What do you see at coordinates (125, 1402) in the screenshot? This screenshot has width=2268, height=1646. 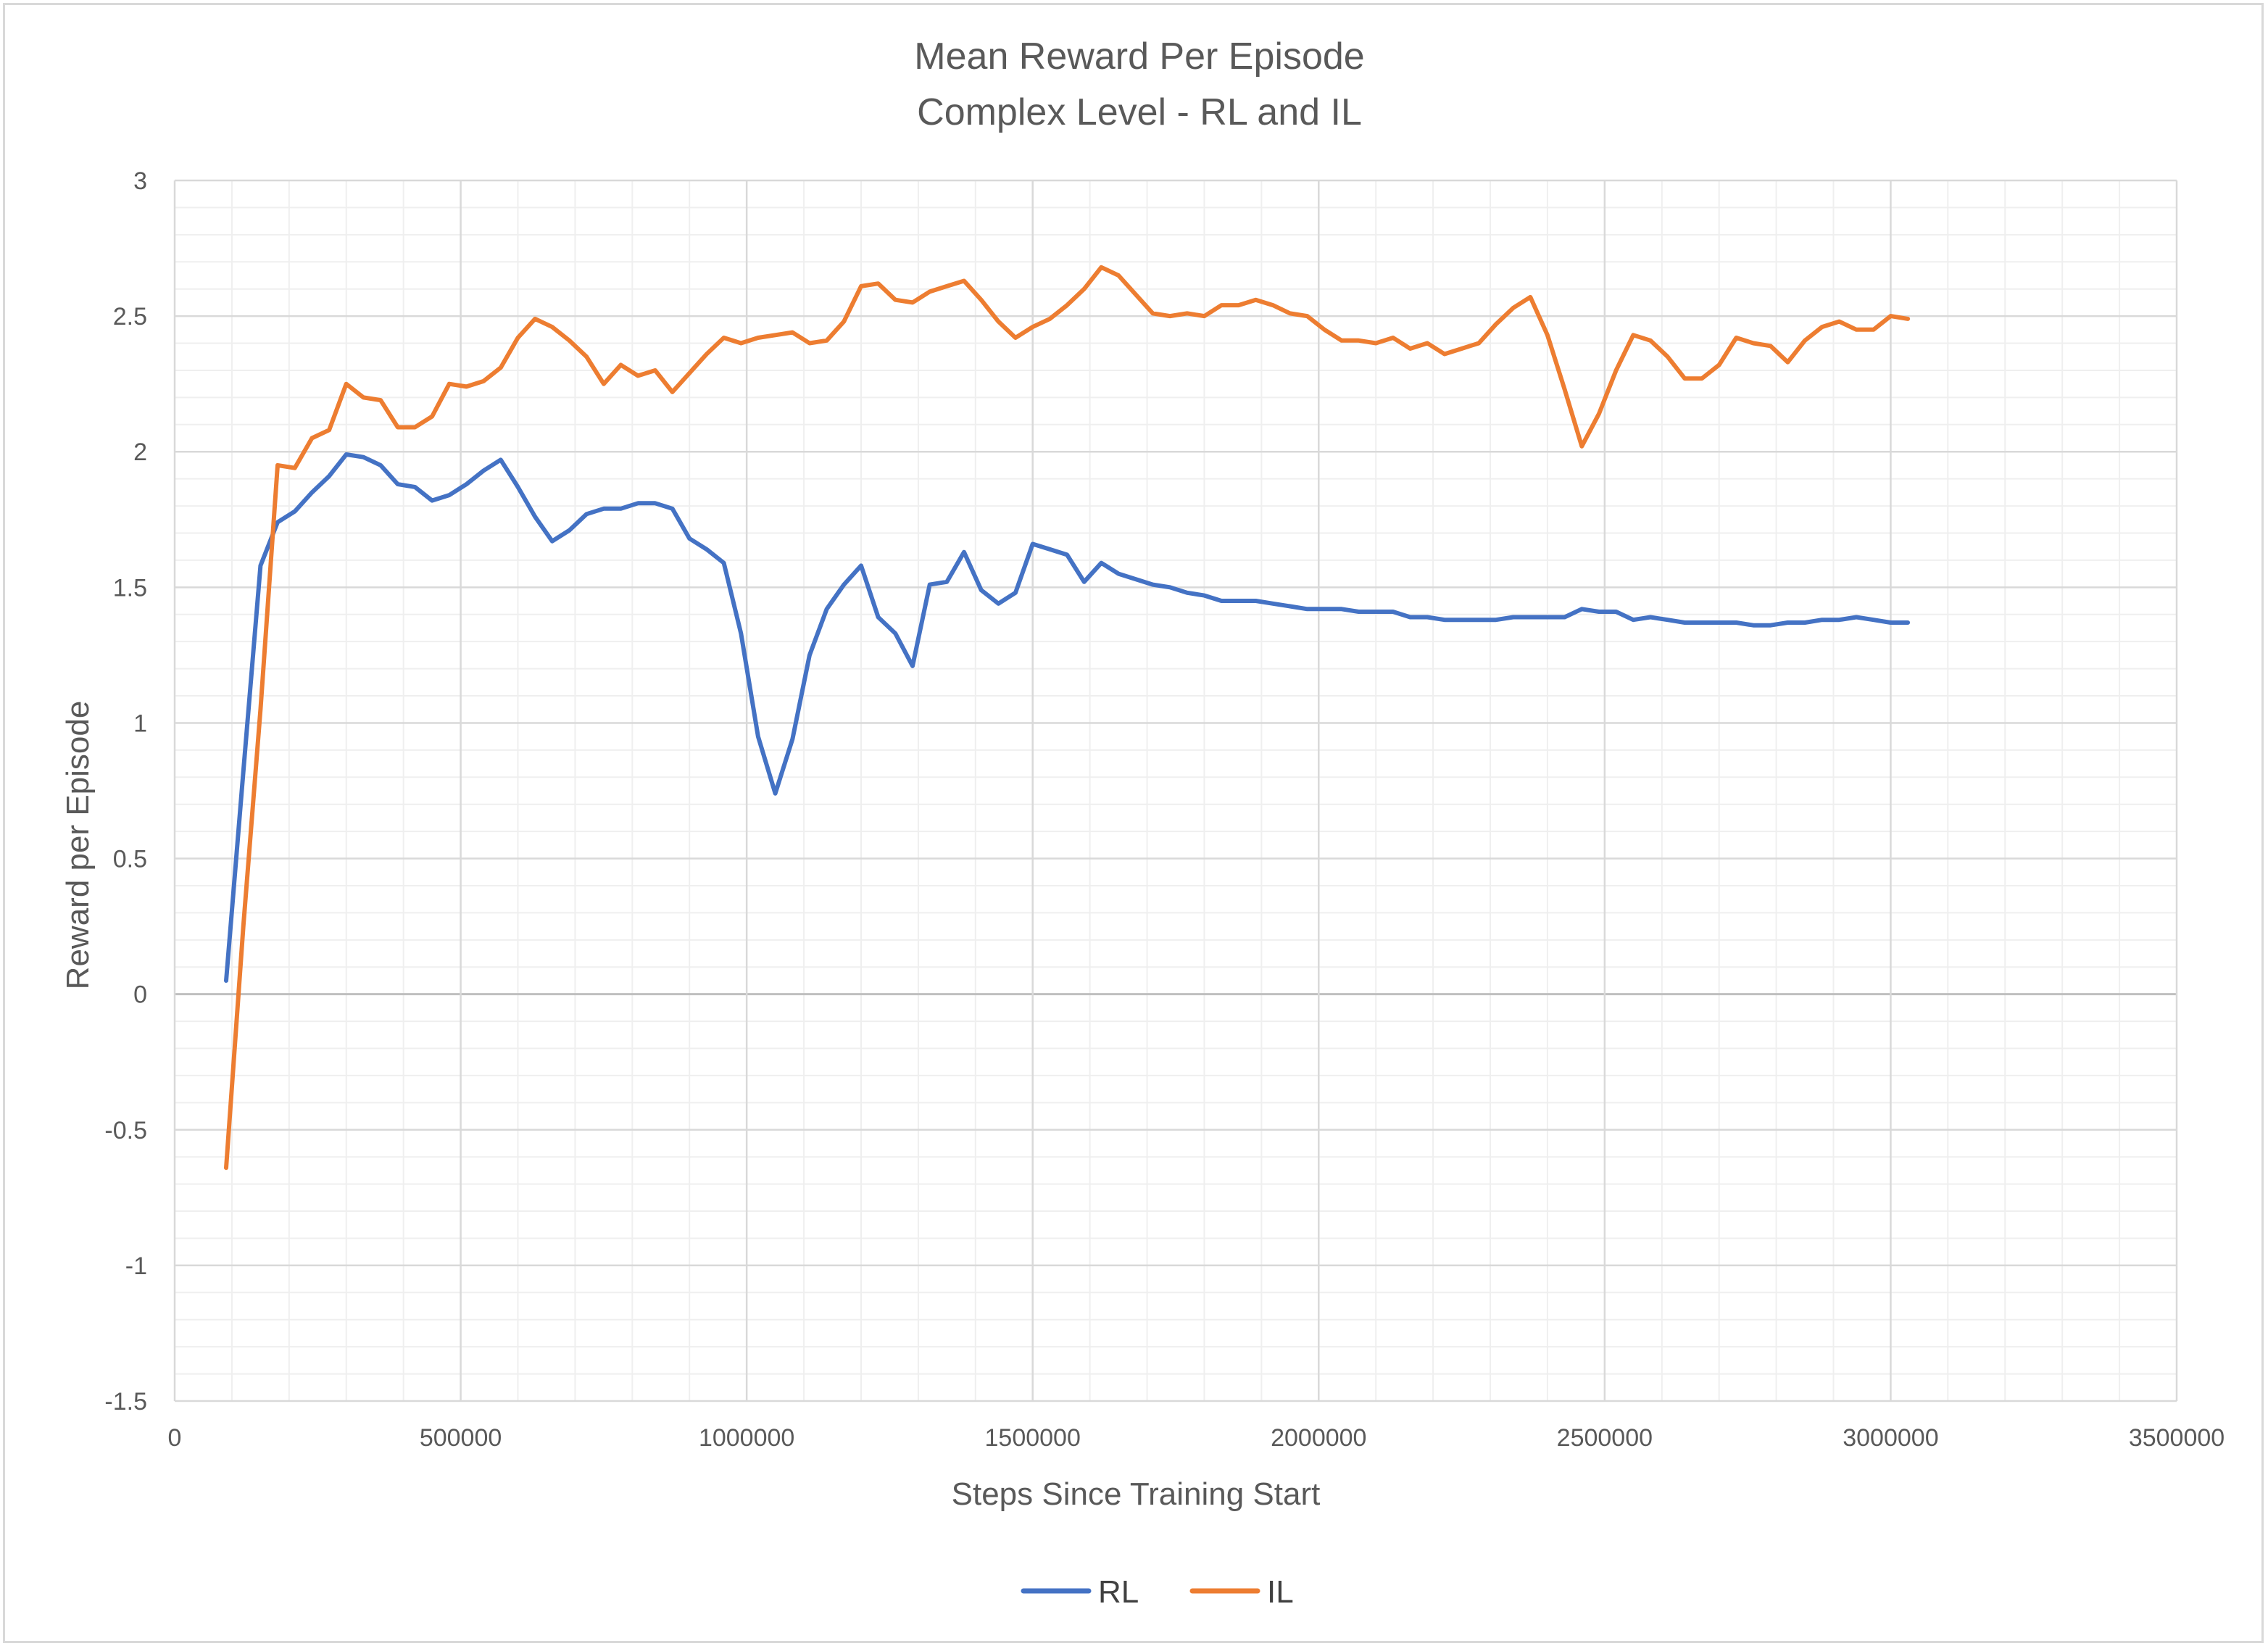 I see `y-tick-label: -1.5` at bounding box center [125, 1402].